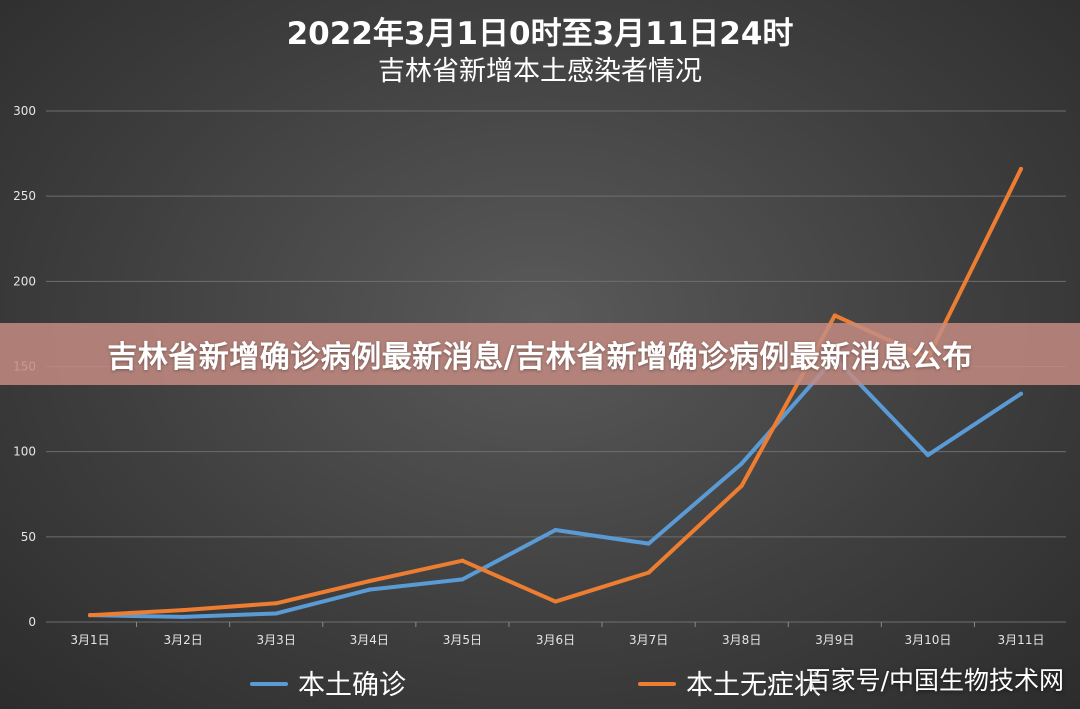 The height and width of the screenshot is (709, 1080). Describe the element at coordinates (540, 71) in the screenshot. I see `chart-subtitle: 吉林省新增本土感染者情况` at that location.